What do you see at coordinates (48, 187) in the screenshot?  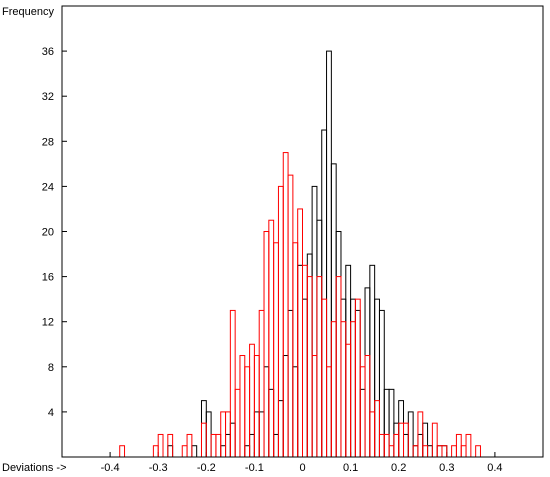 I see `y-tick-label: 24` at bounding box center [48, 187].